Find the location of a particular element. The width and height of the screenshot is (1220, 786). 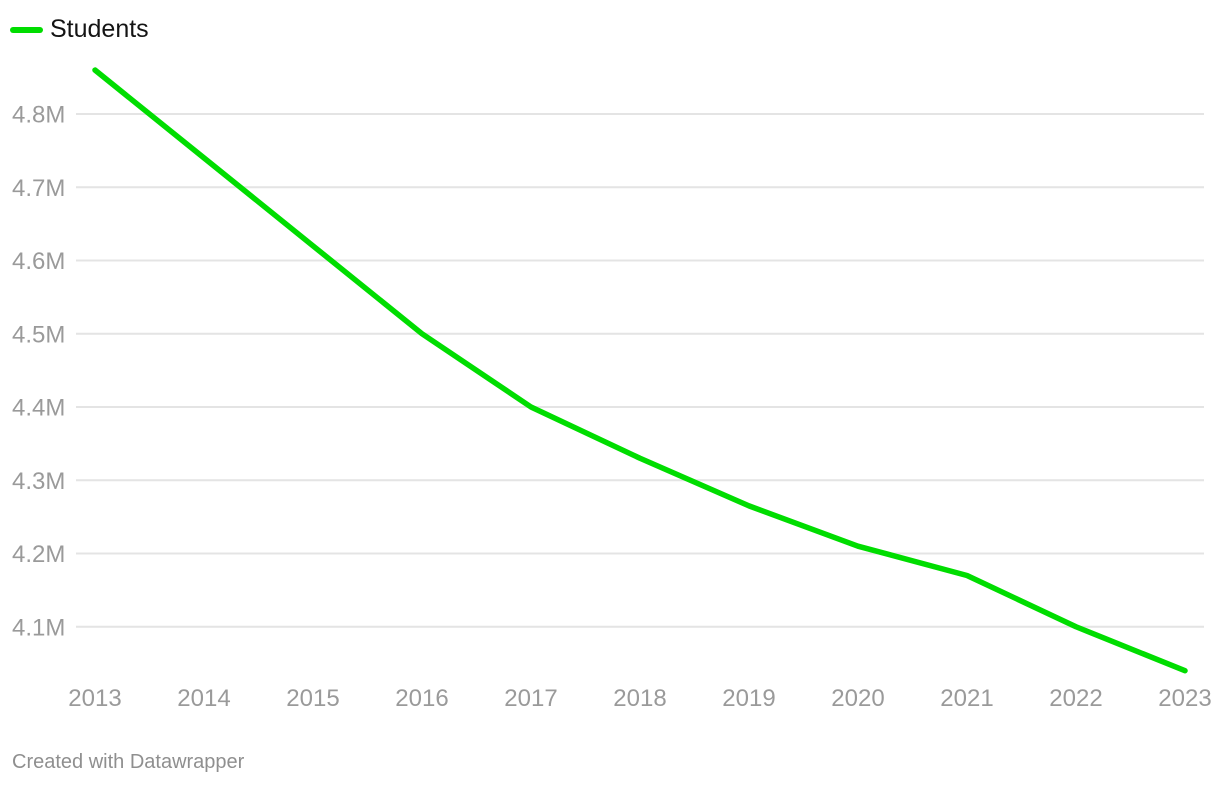

y-tick-label-4.6M: 4.6M is located at coordinates (38, 261).